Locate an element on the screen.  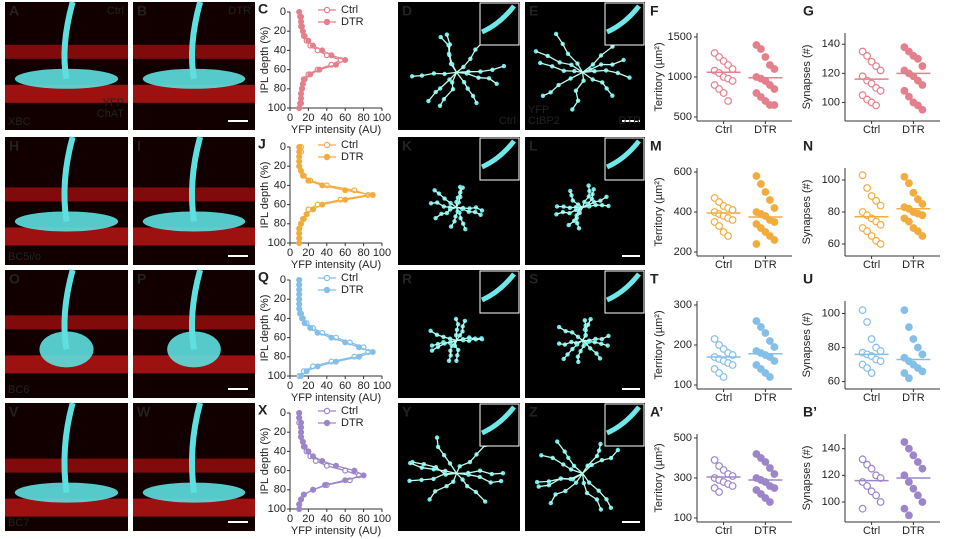
legend-marker is located at coordinates (327, 423).